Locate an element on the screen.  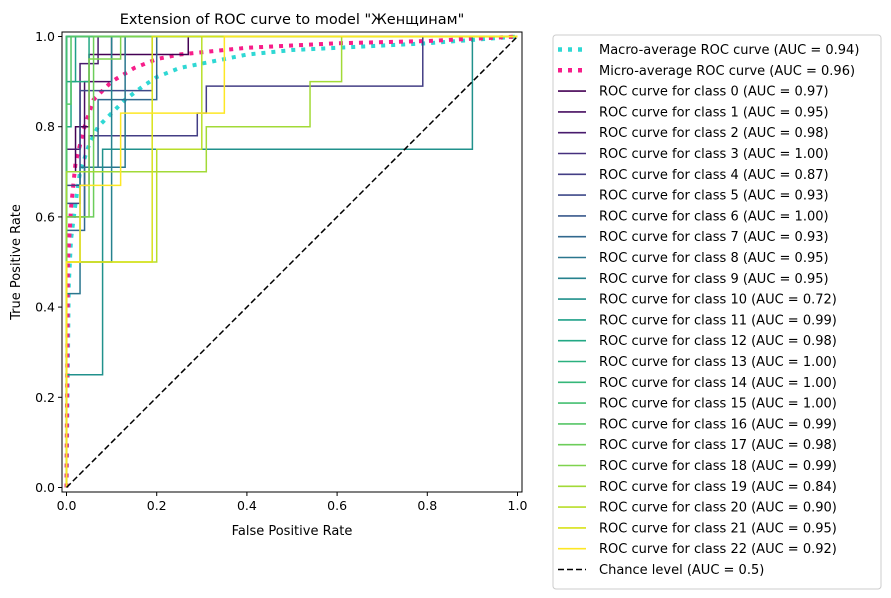
legend-label-9: ROC curve for class 7 (AUC = 0.93) is located at coordinates (714, 237).